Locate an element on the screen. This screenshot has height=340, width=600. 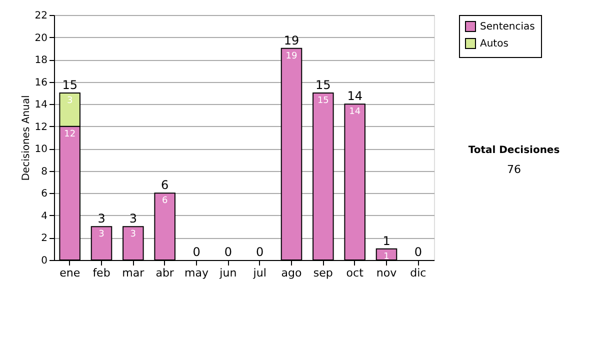
data-label: 1 is located at coordinates (387, 257).